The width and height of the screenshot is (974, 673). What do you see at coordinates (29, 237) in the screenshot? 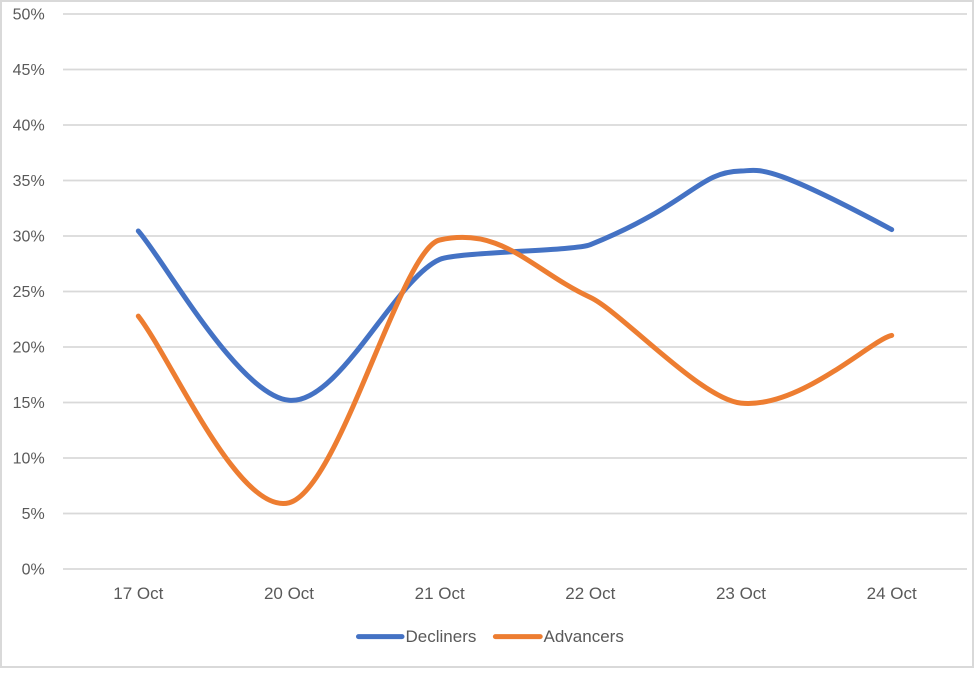
I see `svg-text: 30%` at bounding box center [29, 237].